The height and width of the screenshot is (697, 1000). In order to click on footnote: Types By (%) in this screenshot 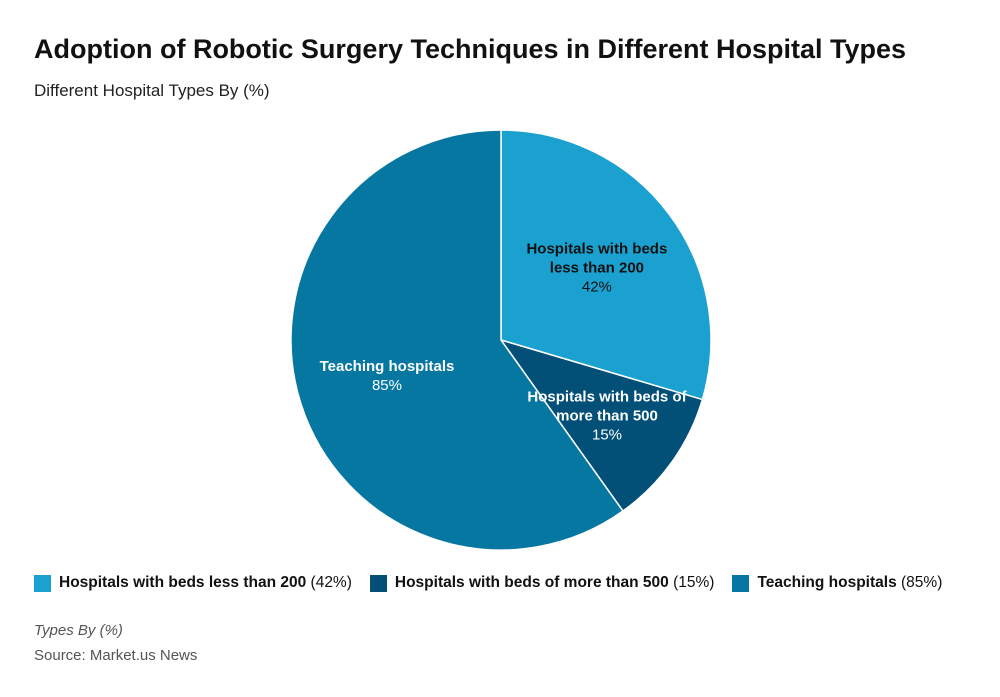, I will do `click(78, 630)`.